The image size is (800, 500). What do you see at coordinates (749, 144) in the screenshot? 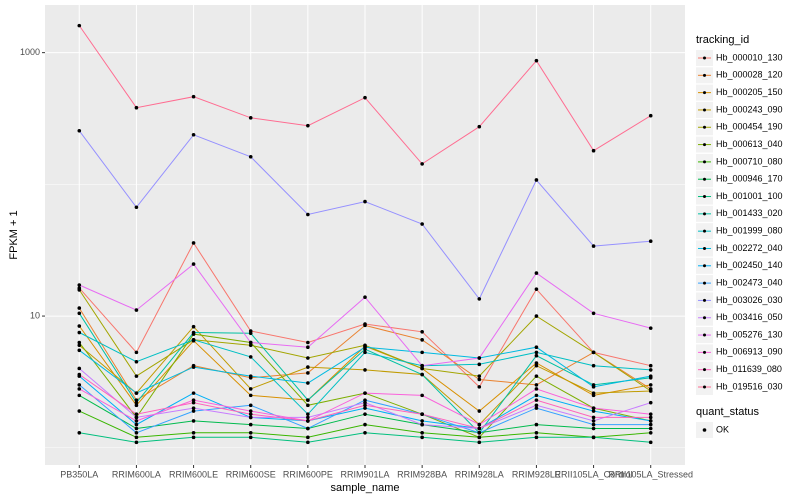
I see `legend-label: Hb_000613_040` at bounding box center [749, 144].